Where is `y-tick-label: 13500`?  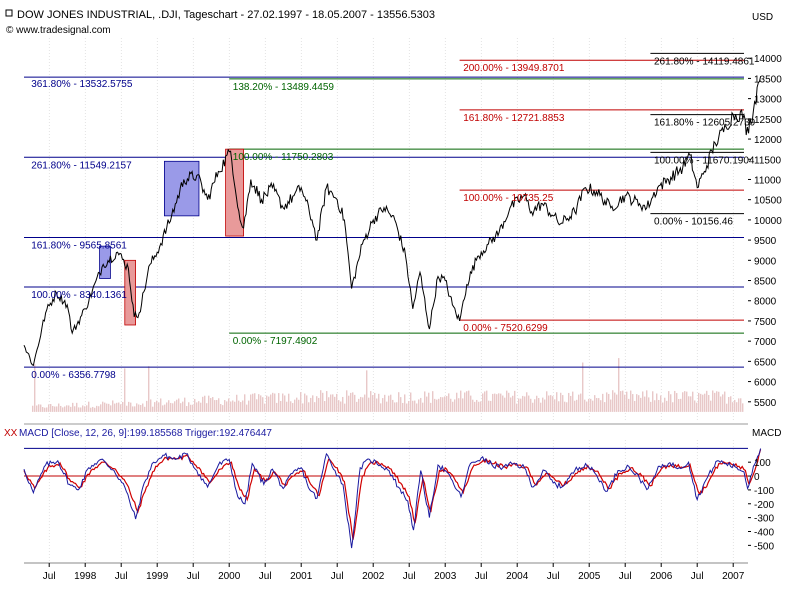 y-tick-label: 13500 is located at coordinates (768, 79).